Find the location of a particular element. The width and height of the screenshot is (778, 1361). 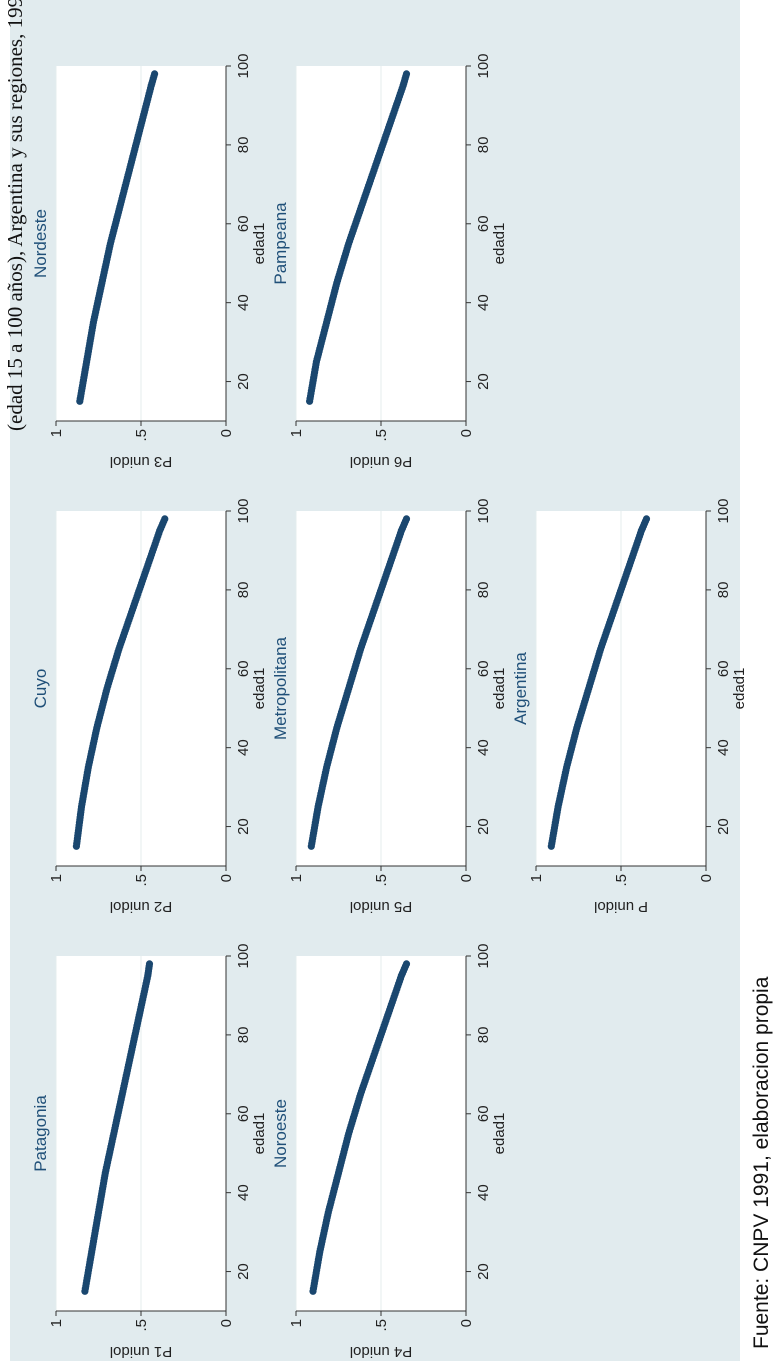

y-axis-title: P2 unidol is located at coordinates (141, 906).